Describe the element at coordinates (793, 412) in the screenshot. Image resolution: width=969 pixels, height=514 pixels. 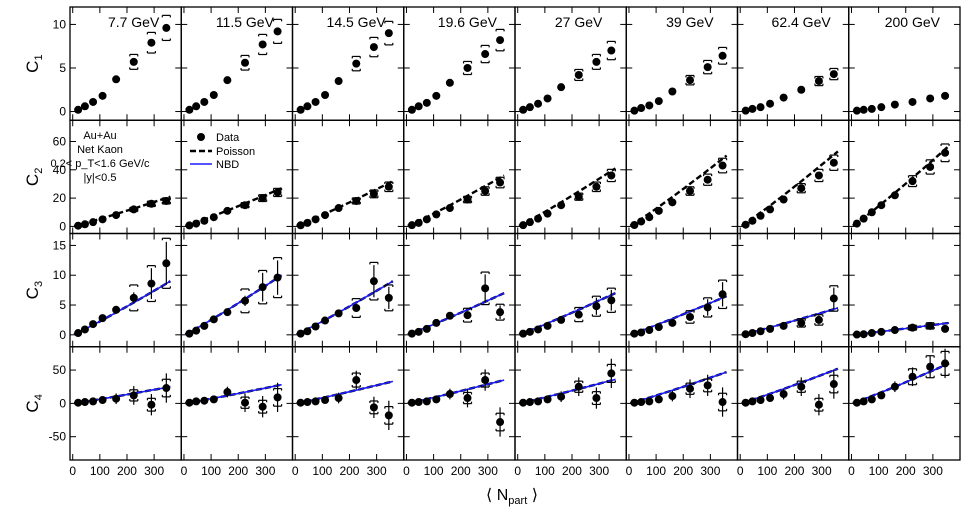
I see `panel-c4-6: 0 100 200 300` at that location.